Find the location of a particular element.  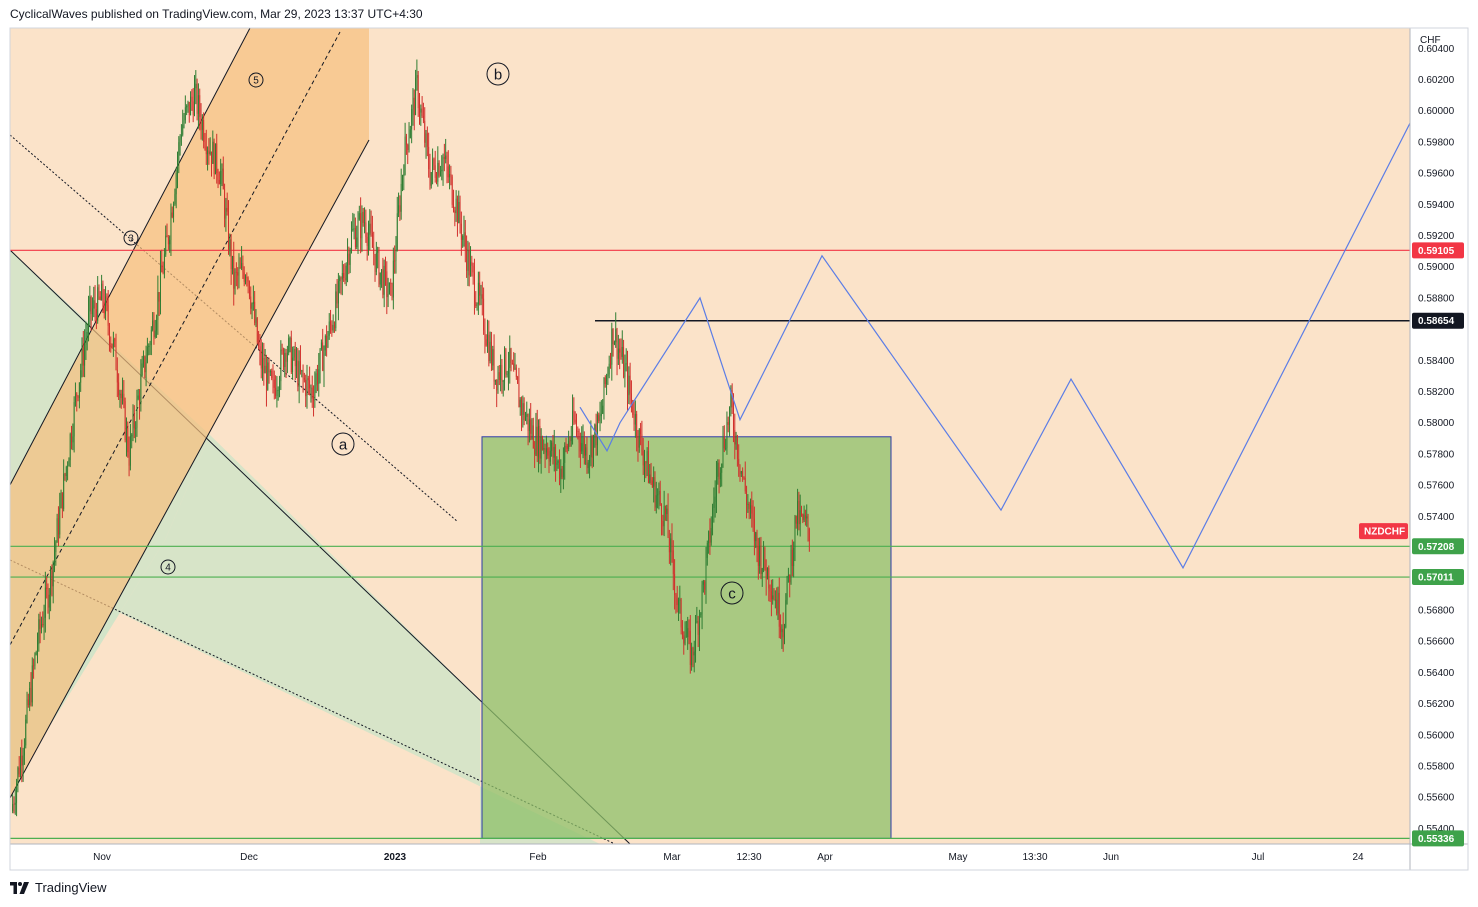

price-tick-label: 0.58000 is located at coordinates (1436, 423).